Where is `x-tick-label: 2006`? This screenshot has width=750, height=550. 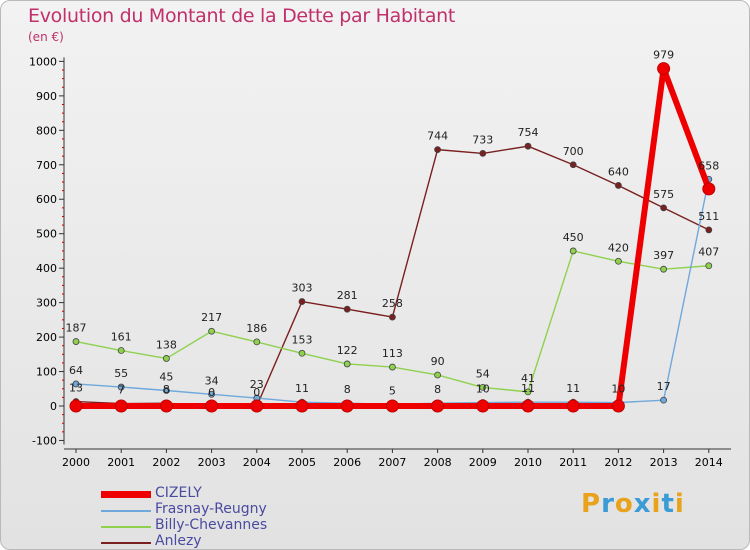
x-tick-label: 2006 is located at coordinates (347, 462).